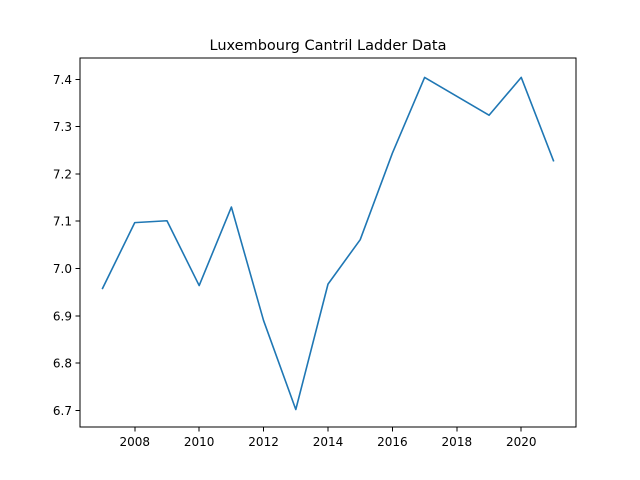 This screenshot has width=640, height=480. What do you see at coordinates (263, 442) in the screenshot?
I see `x-tick-label: 2012` at bounding box center [263, 442].